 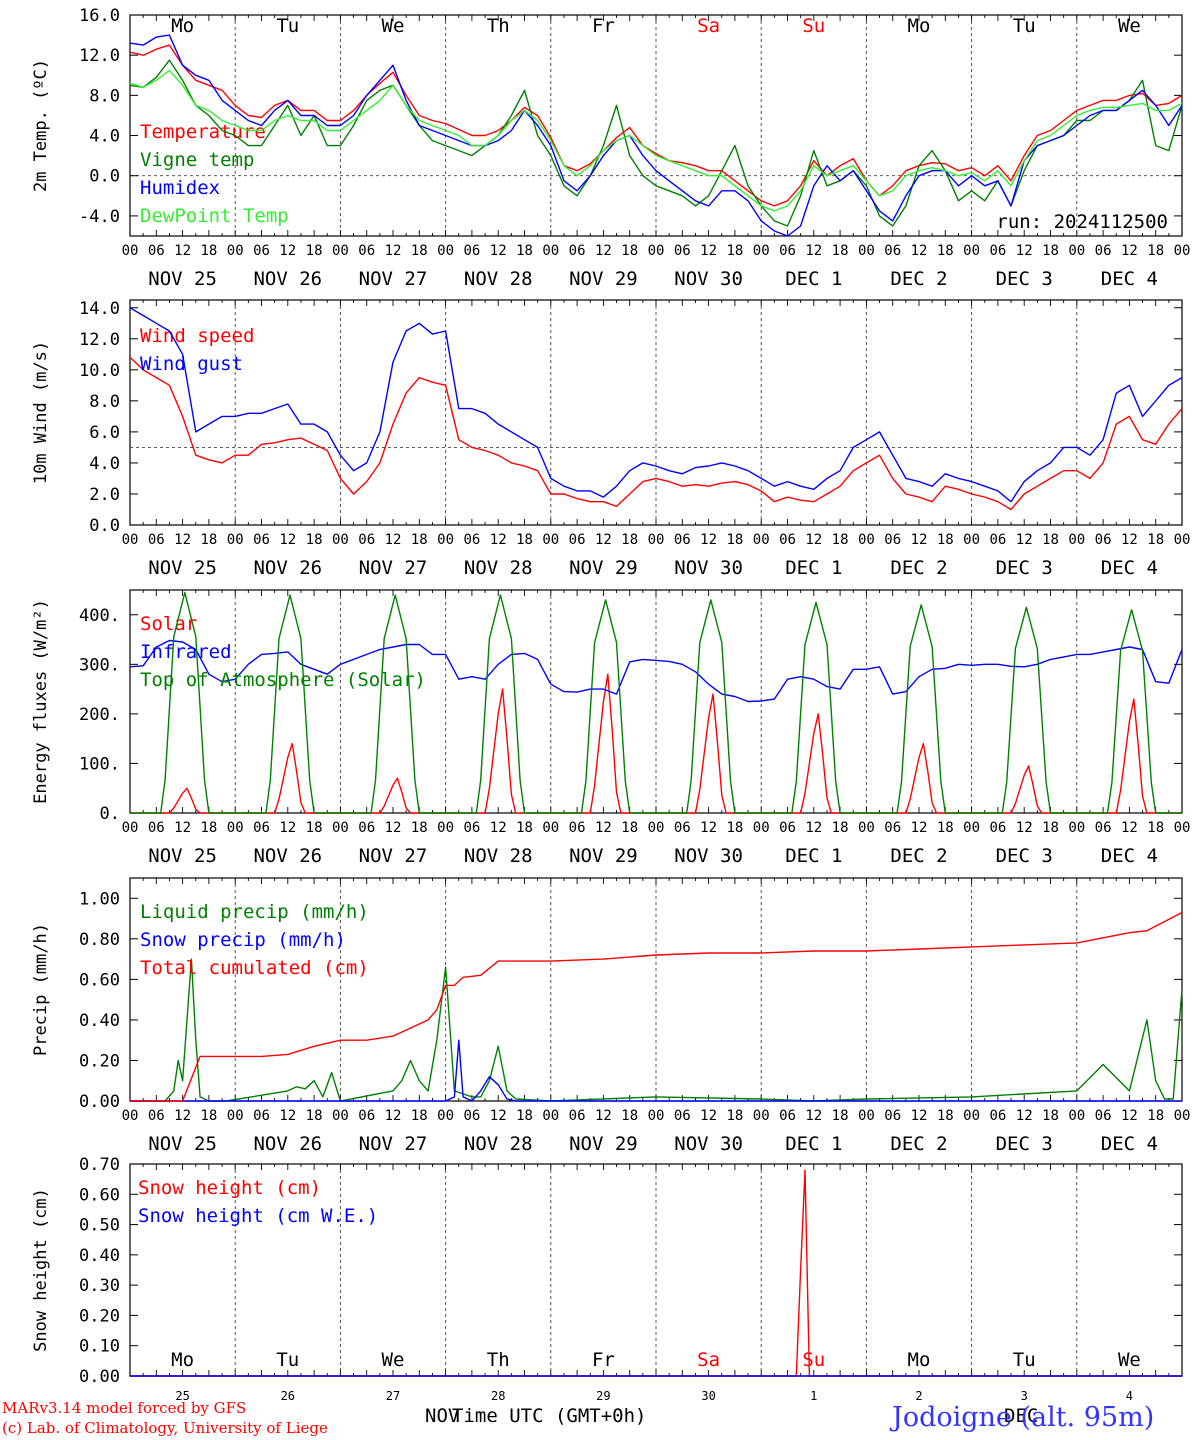 What do you see at coordinates (708, 1396) in the screenshot?
I see `day-number-label: 30` at bounding box center [708, 1396].